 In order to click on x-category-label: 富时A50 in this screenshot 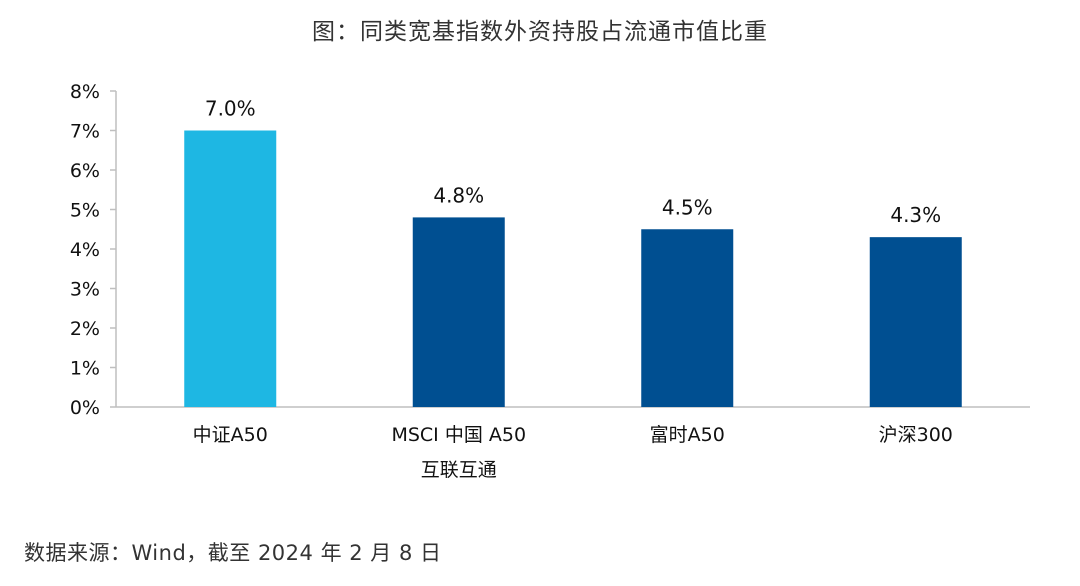, I will do `click(687, 435)`.